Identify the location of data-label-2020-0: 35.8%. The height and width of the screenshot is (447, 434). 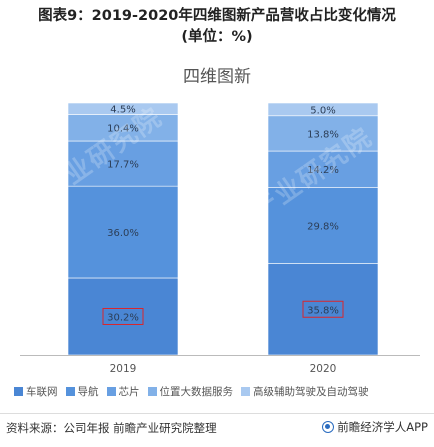
(323, 310).